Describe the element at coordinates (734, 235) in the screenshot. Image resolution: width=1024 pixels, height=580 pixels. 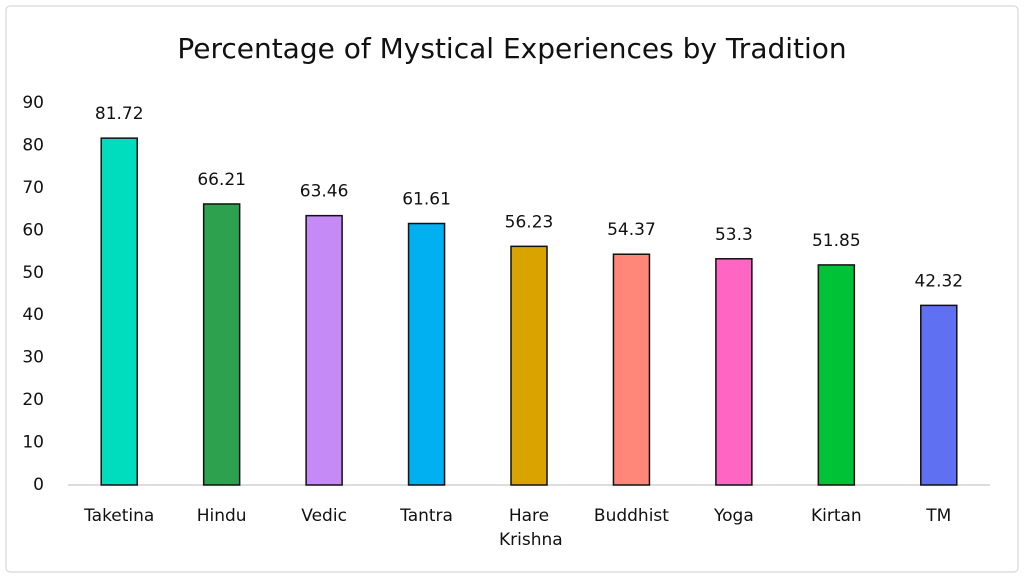
I see `data-label: 53.3` at that location.